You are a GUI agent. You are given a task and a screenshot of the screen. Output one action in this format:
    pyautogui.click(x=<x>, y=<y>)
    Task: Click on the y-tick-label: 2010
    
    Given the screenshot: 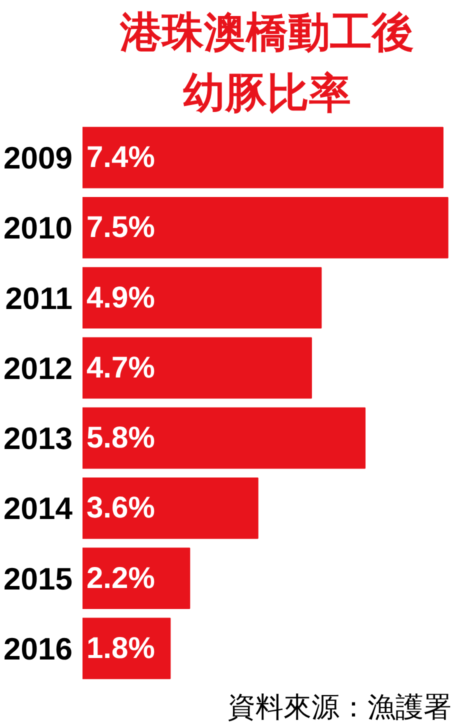 What is the action you would take?
    pyautogui.click(x=38, y=228)
    